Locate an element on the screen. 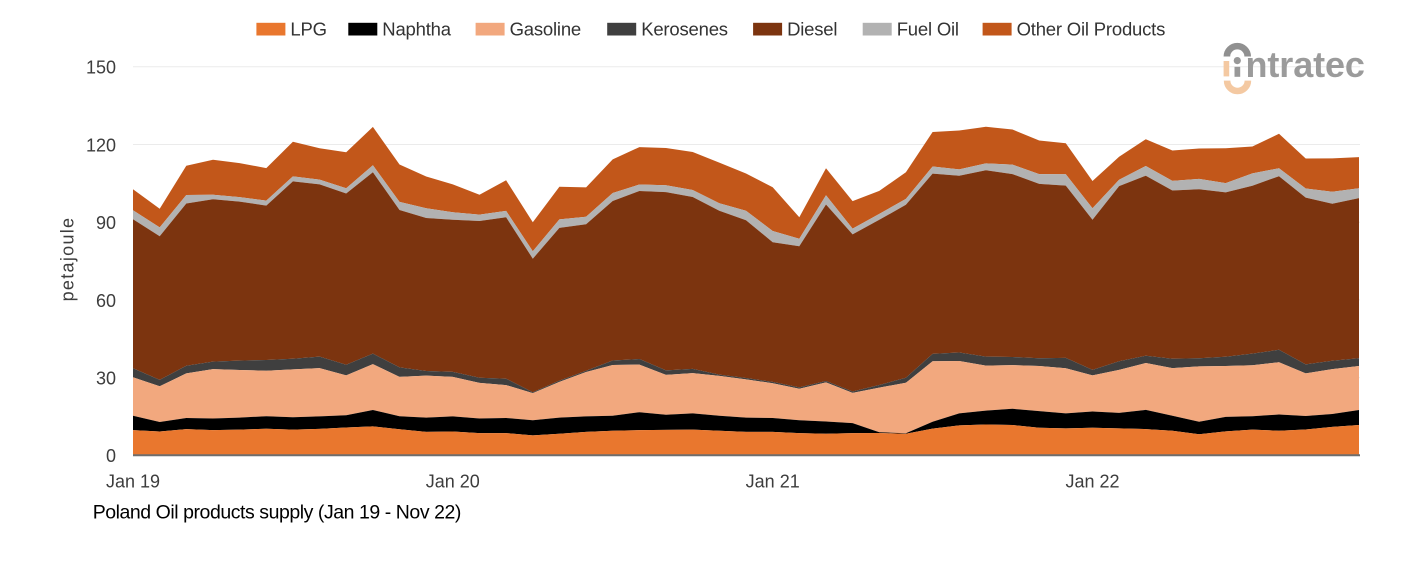  svg-text: Jan 20 is located at coordinates (453, 481).